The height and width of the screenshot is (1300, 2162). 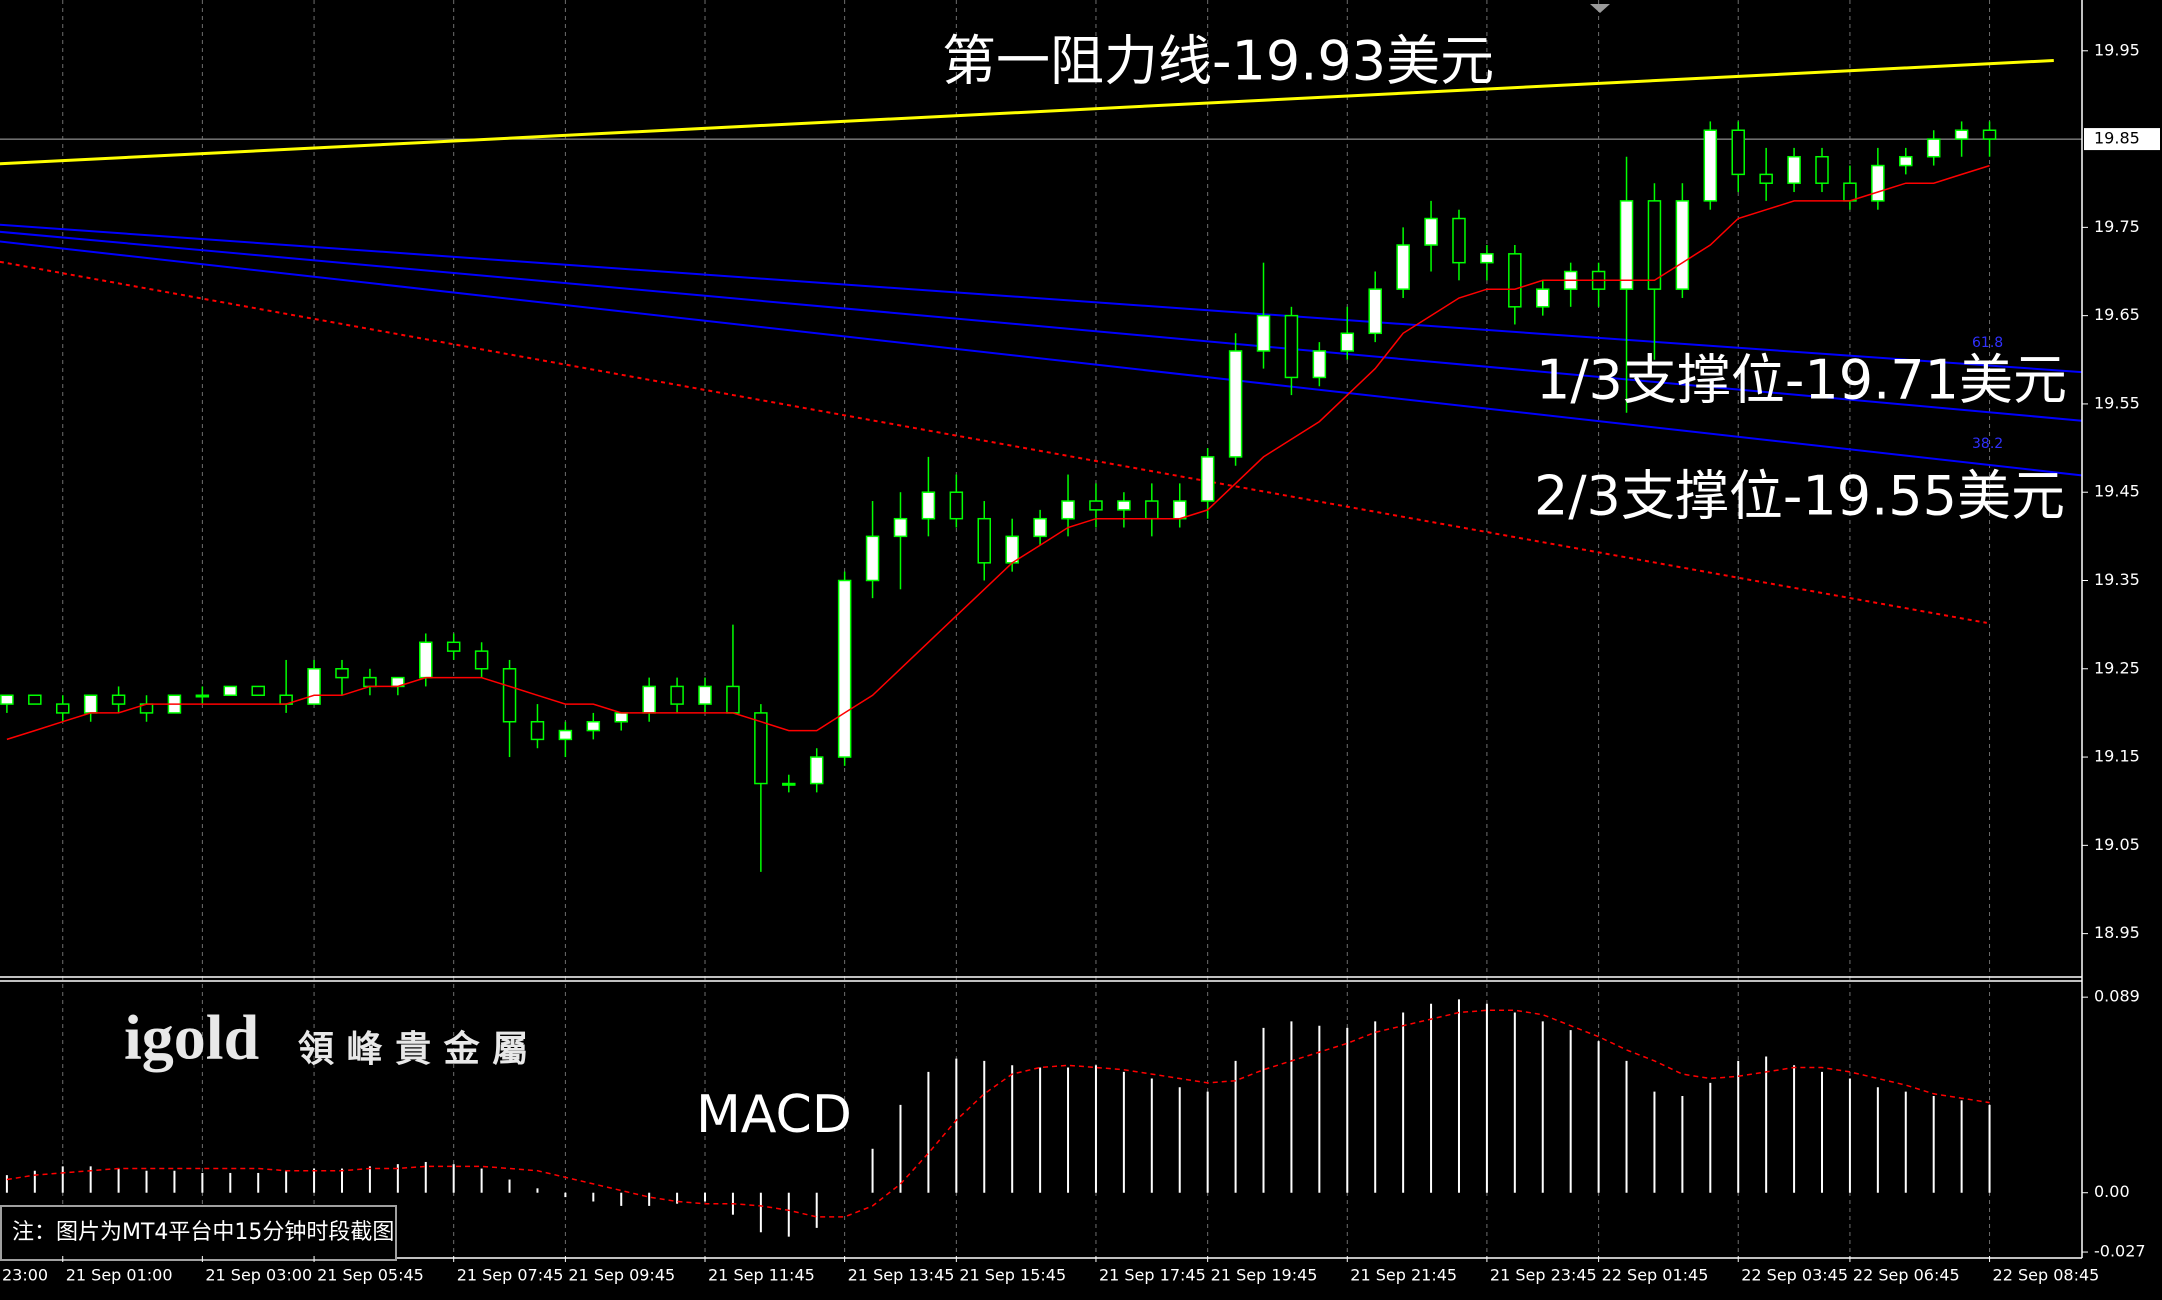 I want to click on y-tick-label: 19.25, so click(x=2117, y=667).